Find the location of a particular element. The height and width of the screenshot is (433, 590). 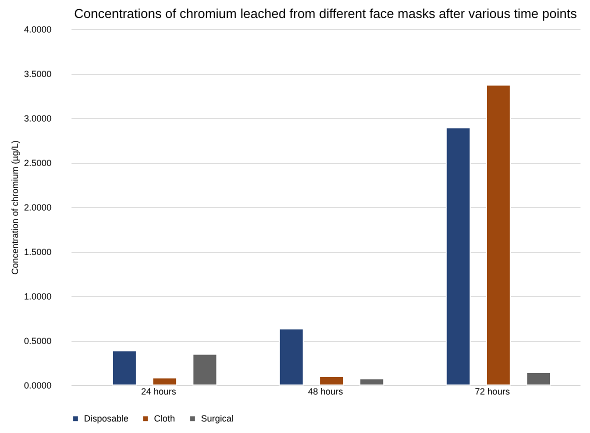

legend-label: Surgical is located at coordinates (217, 419).